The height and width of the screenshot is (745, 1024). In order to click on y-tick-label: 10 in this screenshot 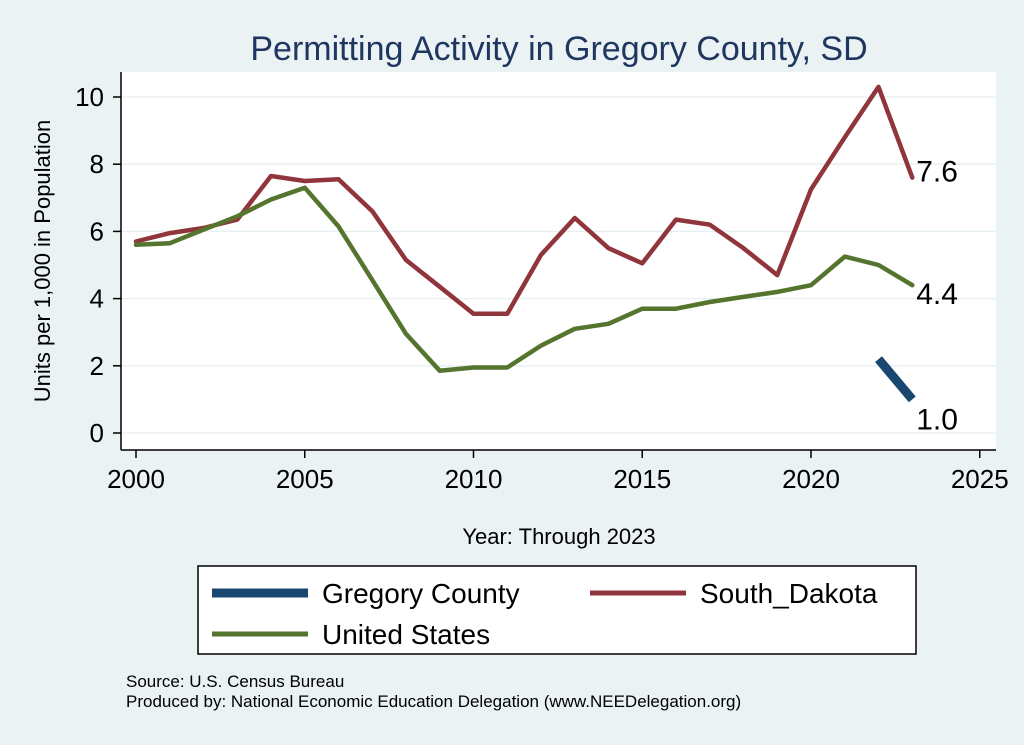, I will do `click(89, 97)`.